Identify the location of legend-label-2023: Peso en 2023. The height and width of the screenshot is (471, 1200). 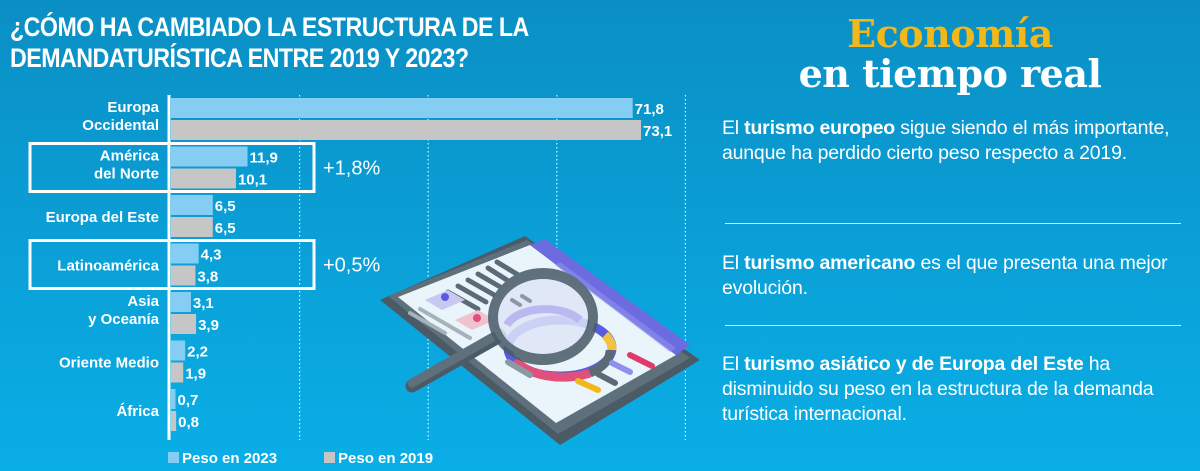
(229, 458).